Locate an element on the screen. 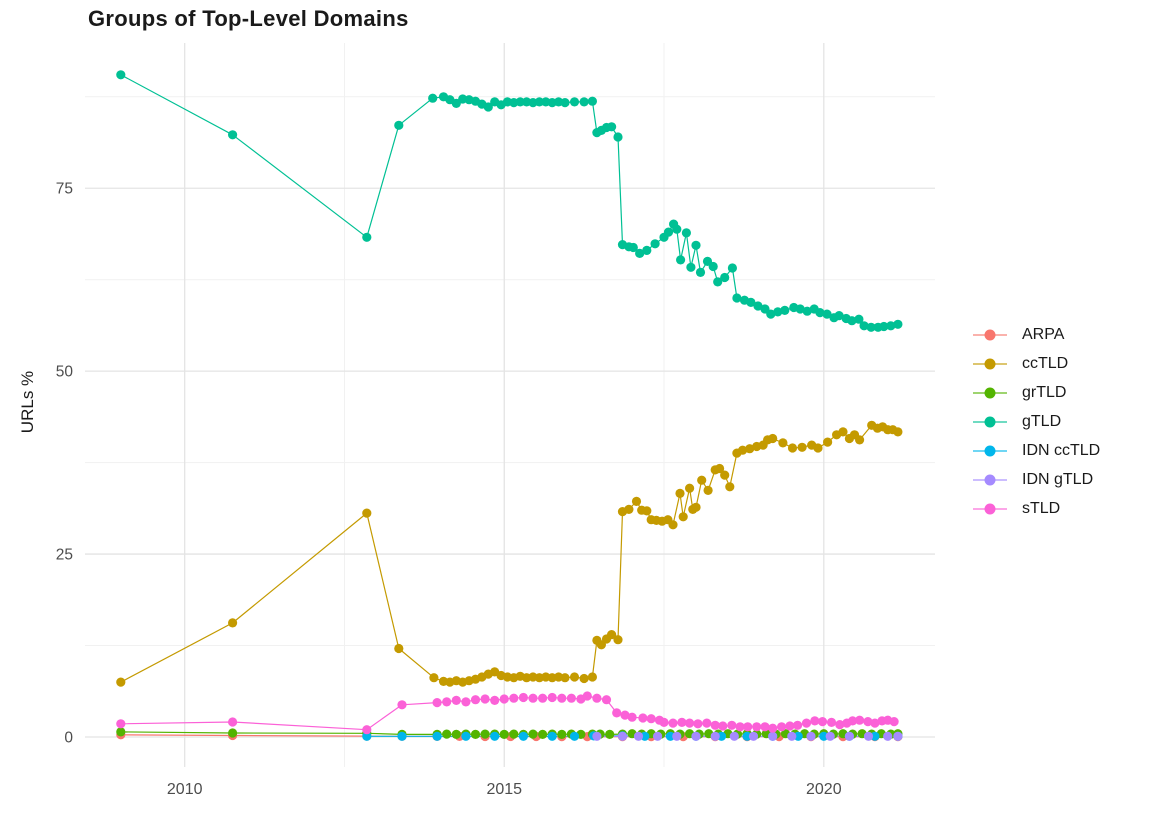 The width and height of the screenshot is (1164, 827). legend-item-stld: sTLD is located at coordinates (1036, 508).